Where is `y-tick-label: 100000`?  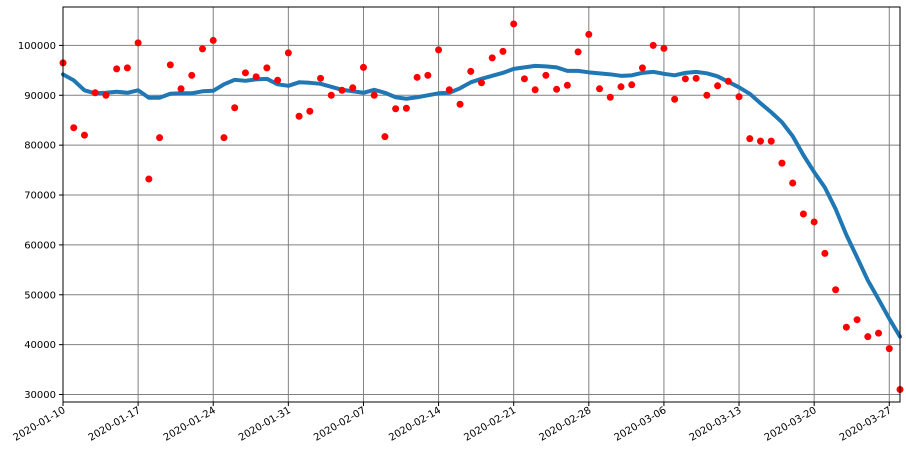 y-tick-label: 100000 is located at coordinates (37, 46).